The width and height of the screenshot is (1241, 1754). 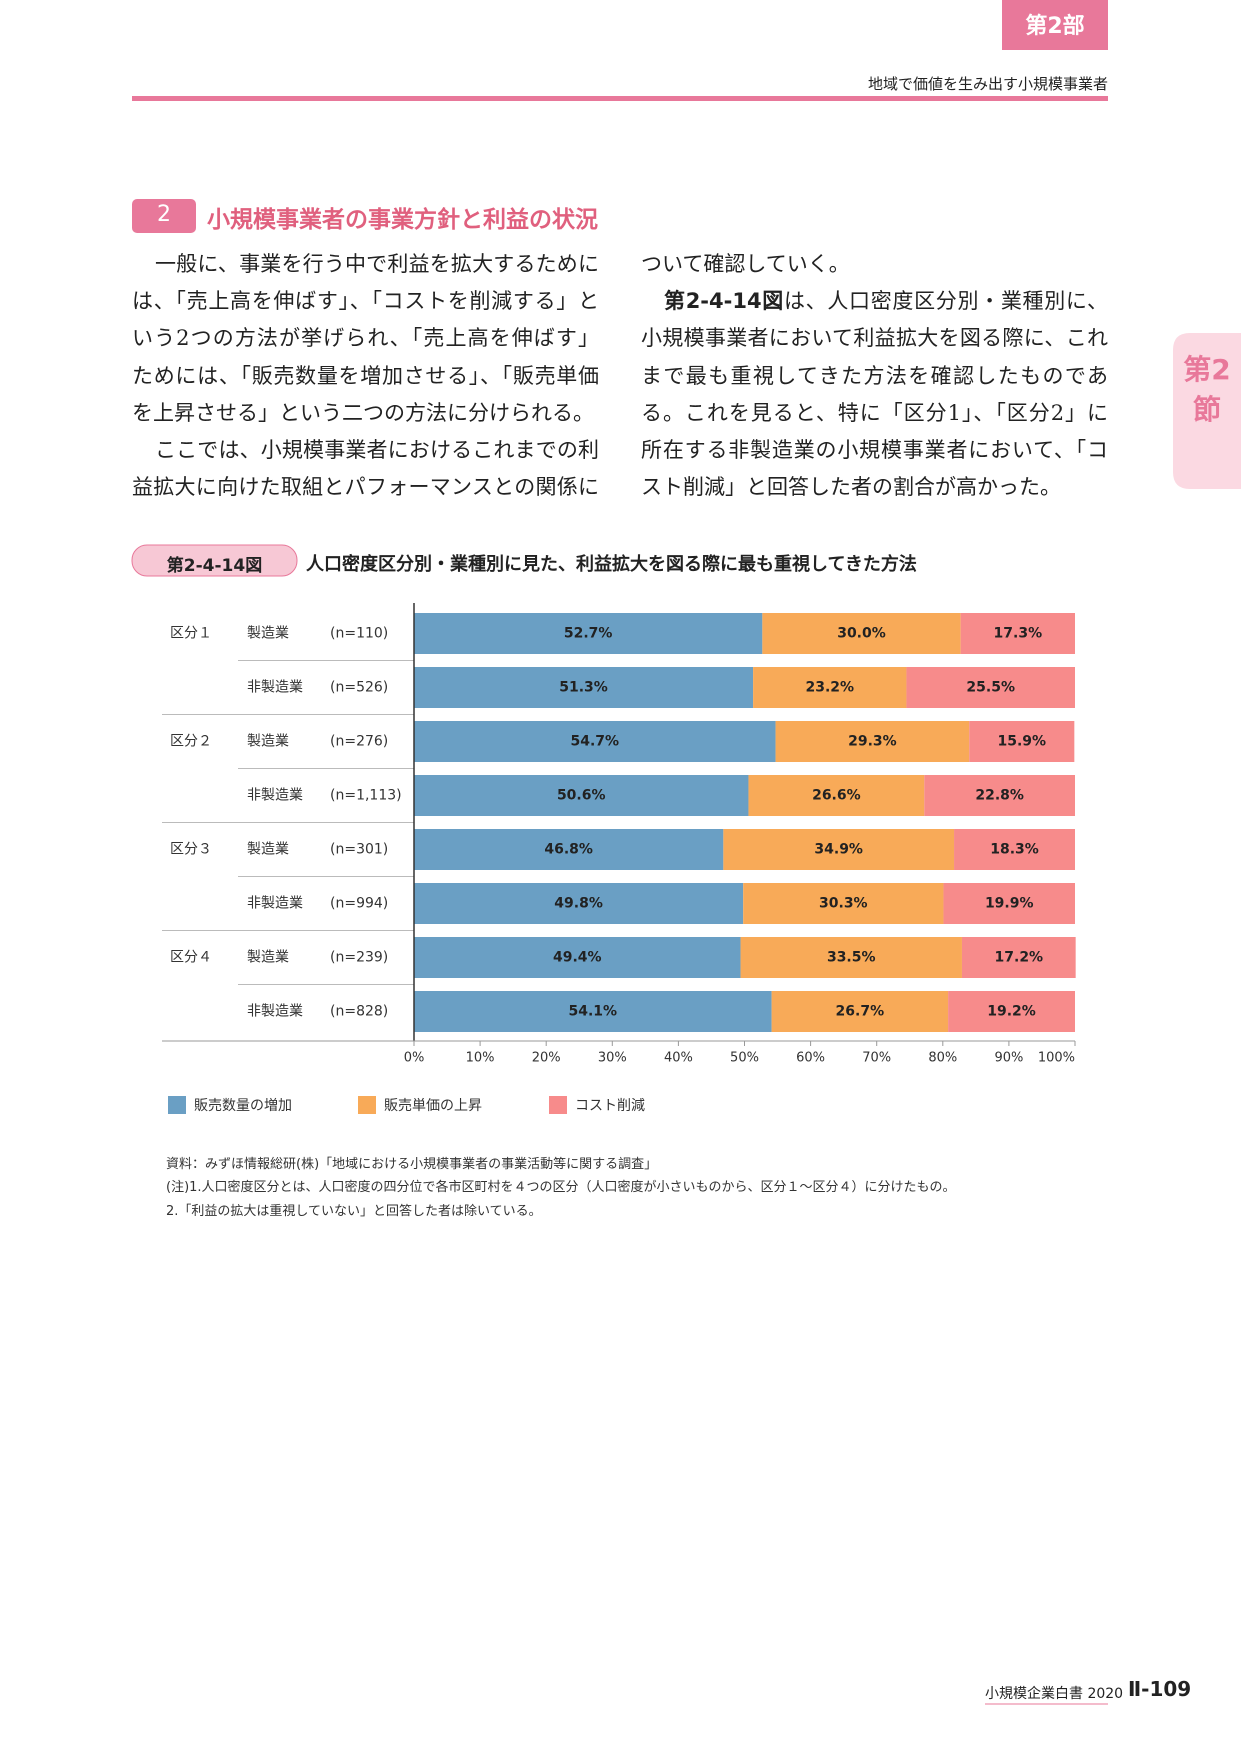 What do you see at coordinates (363, 412) in the screenshot?
I see `text-line: を上昇させる」という二つの方法に分けられる。` at bounding box center [363, 412].